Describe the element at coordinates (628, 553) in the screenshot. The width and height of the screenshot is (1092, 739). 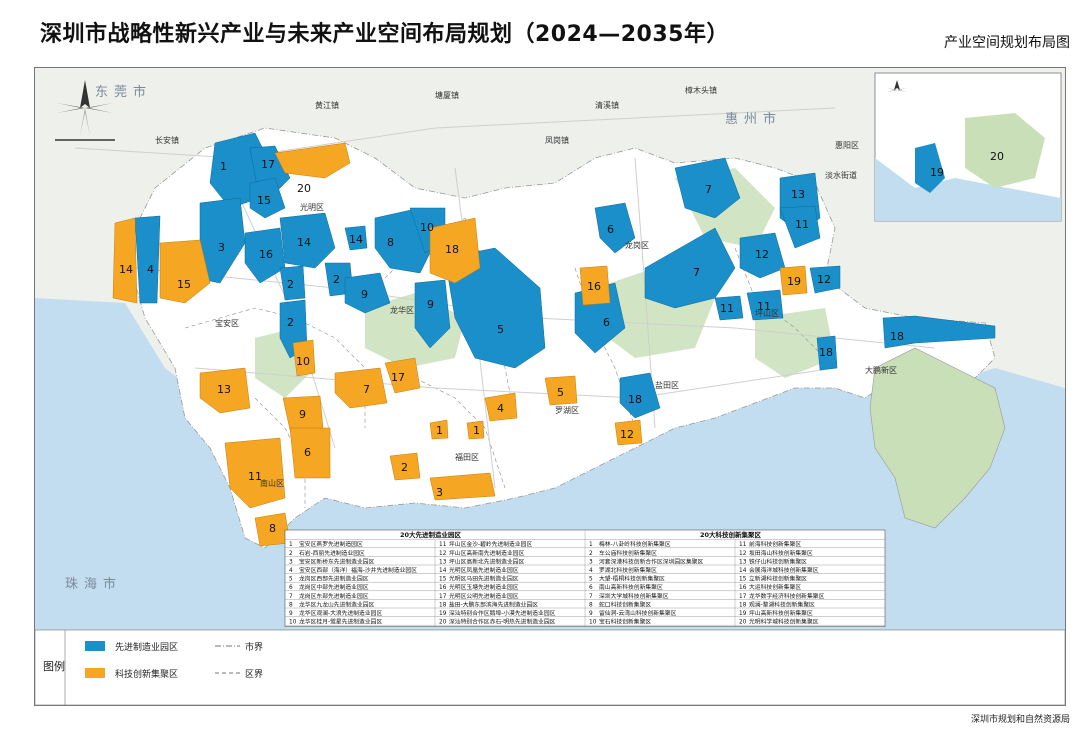
I see `table-cell: 车公庙科技创新集聚区` at that location.